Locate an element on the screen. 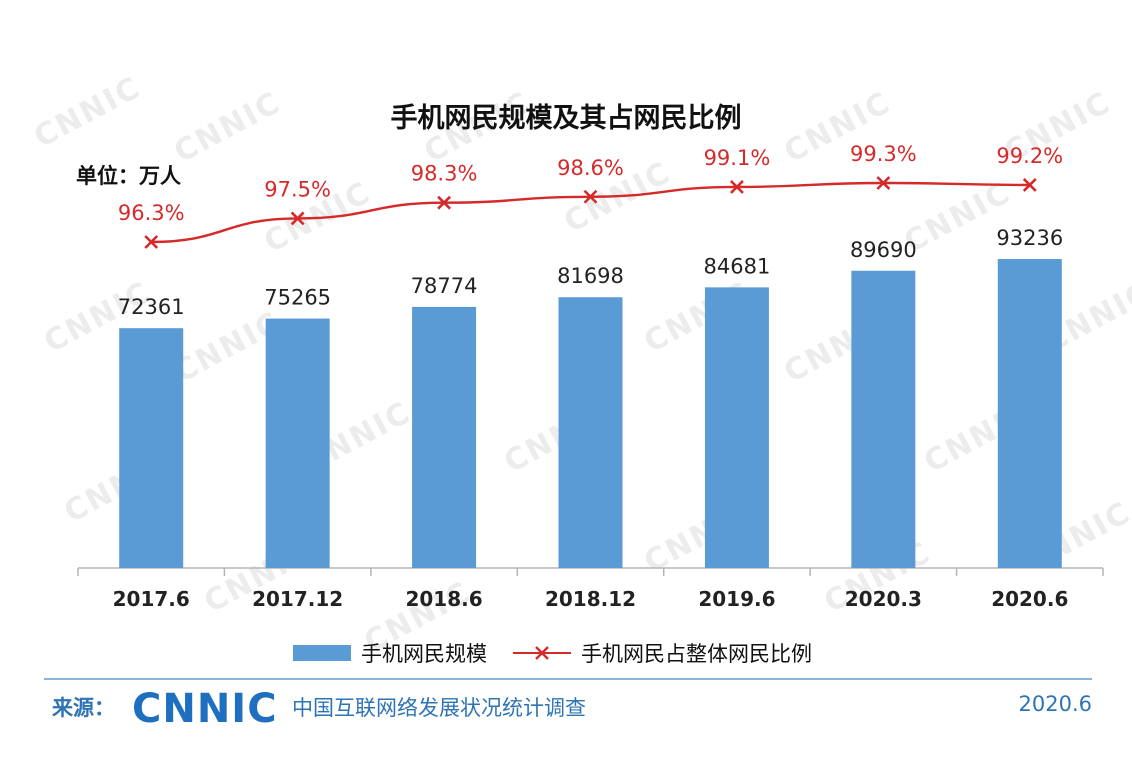 The width and height of the screenshot is (1132, 770). ratio-value-label: 97.5% is located at coordinates (297, 189).